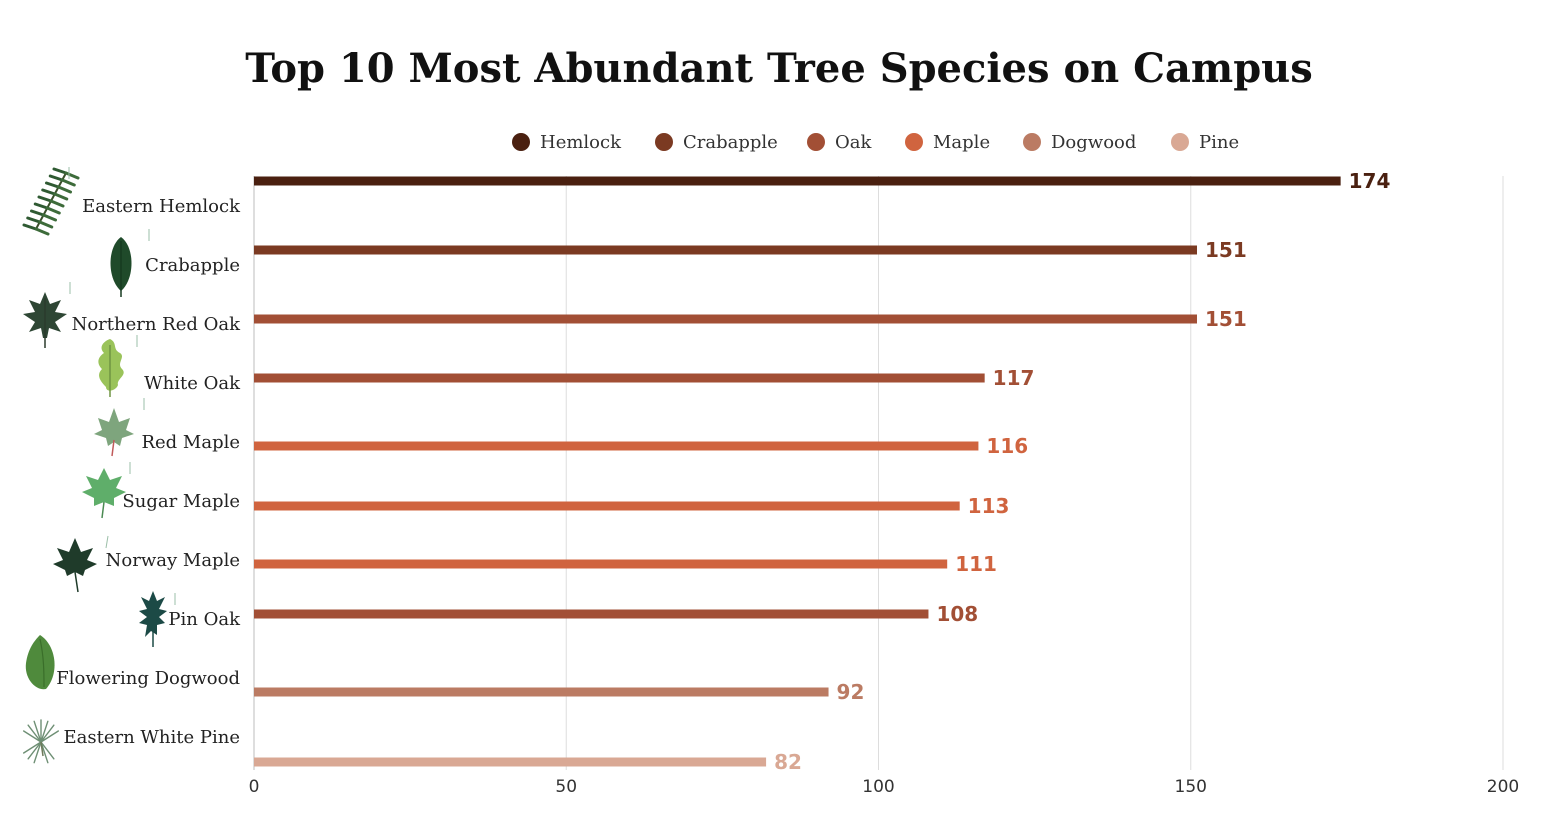 This screenshot has height=837, width=1562. What do you see at coordinates (204, 619) in the screenshot?
I see `category-label: Pin Oak` at bounding box center [204, 619].